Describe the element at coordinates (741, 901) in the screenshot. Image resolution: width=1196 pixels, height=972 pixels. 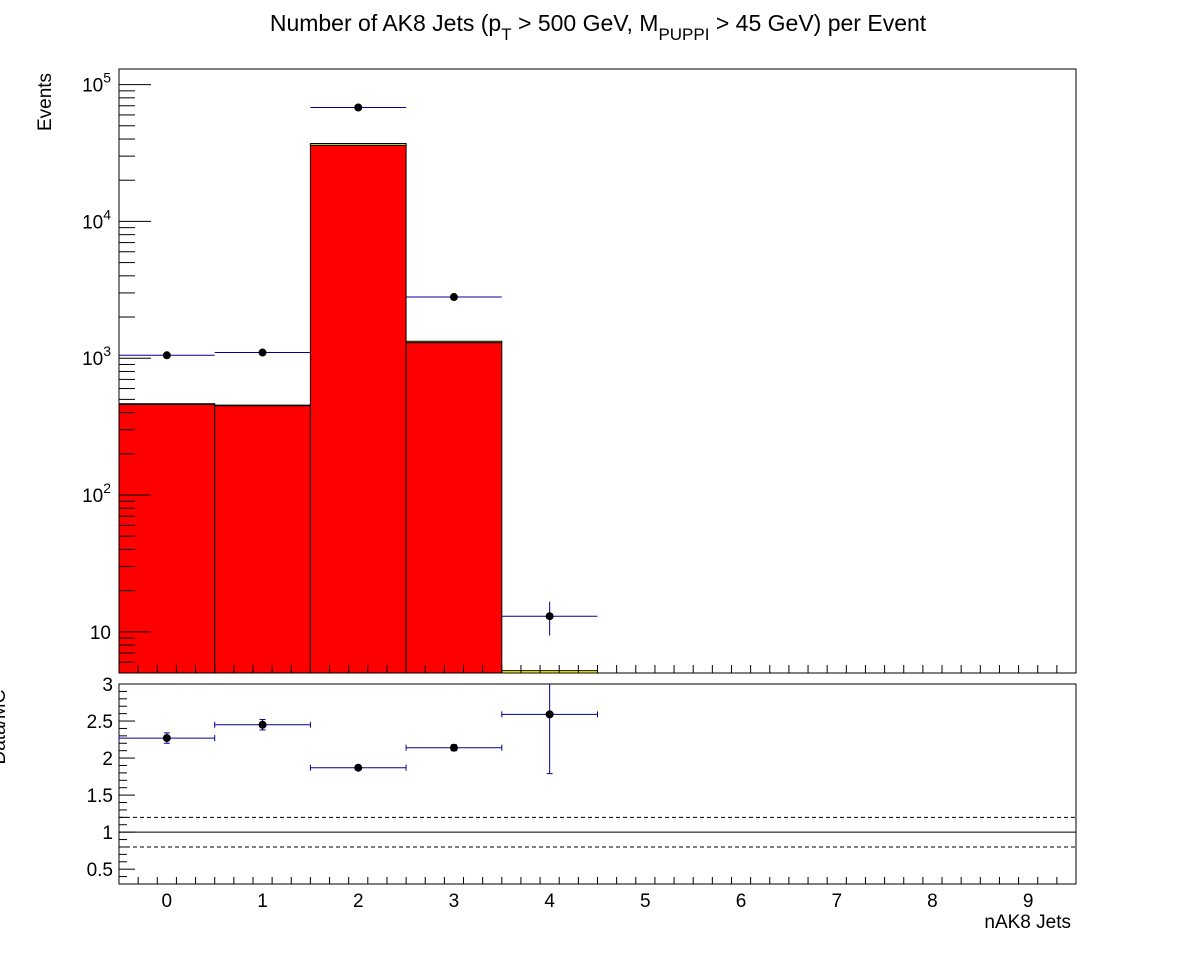
I see `x-tick-label-6: 6` at that location.